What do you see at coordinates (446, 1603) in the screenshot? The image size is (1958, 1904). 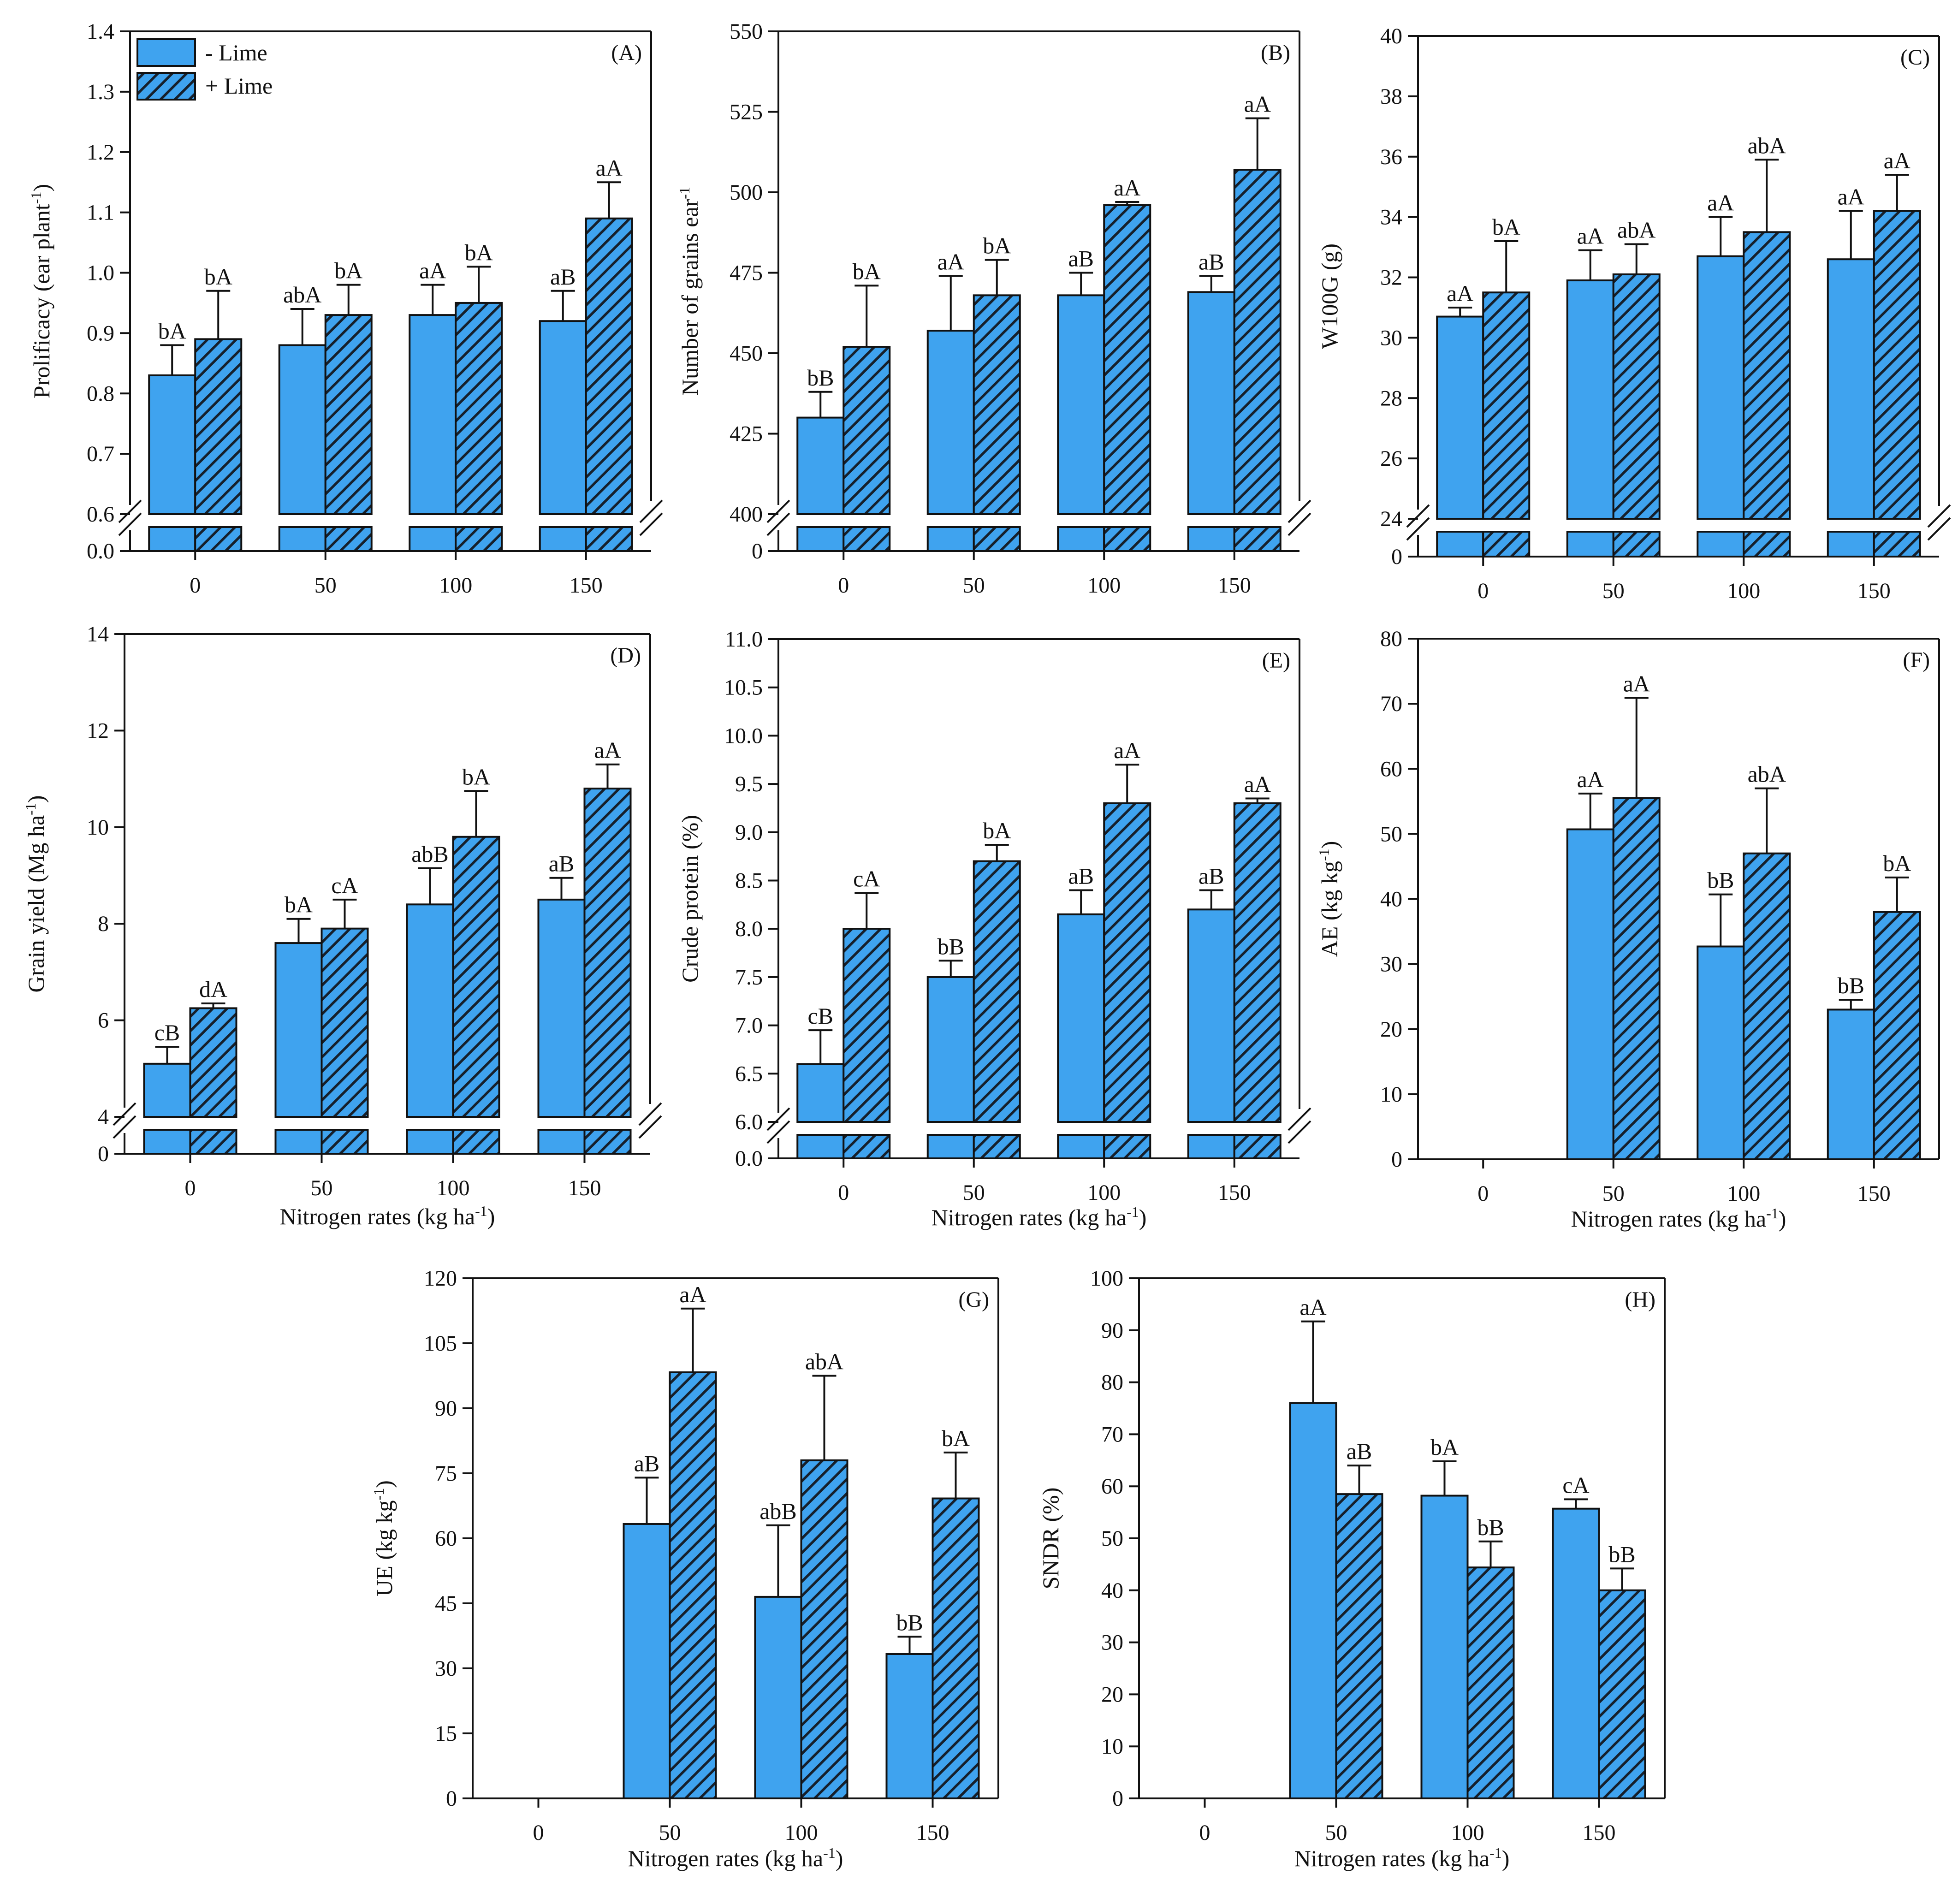 I see `y-tick-label: 45` at bounding box center [446, 1603].